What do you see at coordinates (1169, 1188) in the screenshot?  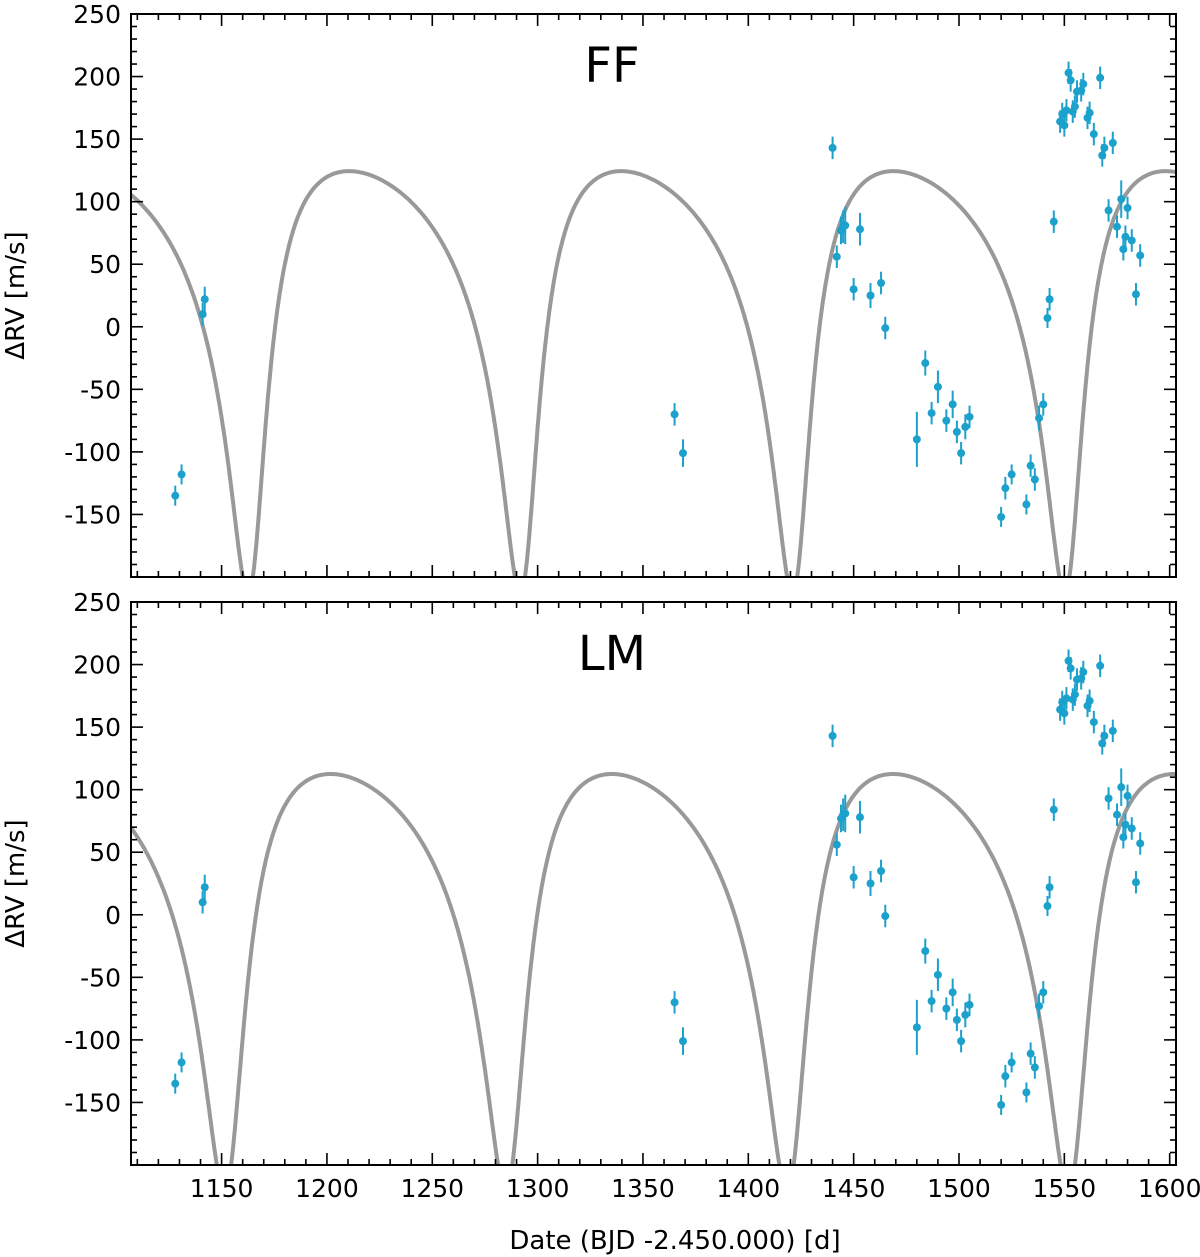 I see `x-tick-label: 1600` at bounding box center [1169, 1188].